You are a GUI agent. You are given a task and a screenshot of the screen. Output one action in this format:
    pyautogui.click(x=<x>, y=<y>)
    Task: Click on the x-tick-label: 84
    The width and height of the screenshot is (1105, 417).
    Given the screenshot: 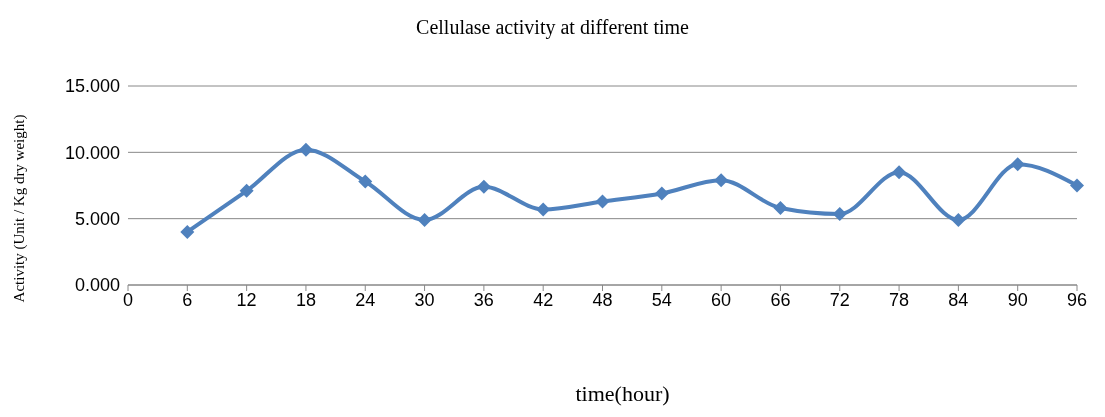 What is the action you would take?
    pyautogui.click(x=958, y=299)
    